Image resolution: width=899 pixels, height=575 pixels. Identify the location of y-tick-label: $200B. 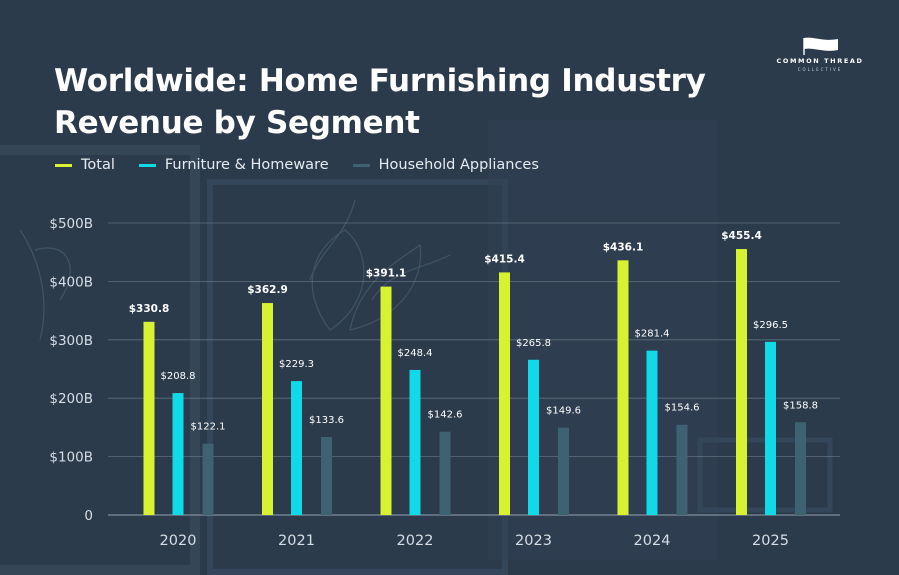
(71, 399).